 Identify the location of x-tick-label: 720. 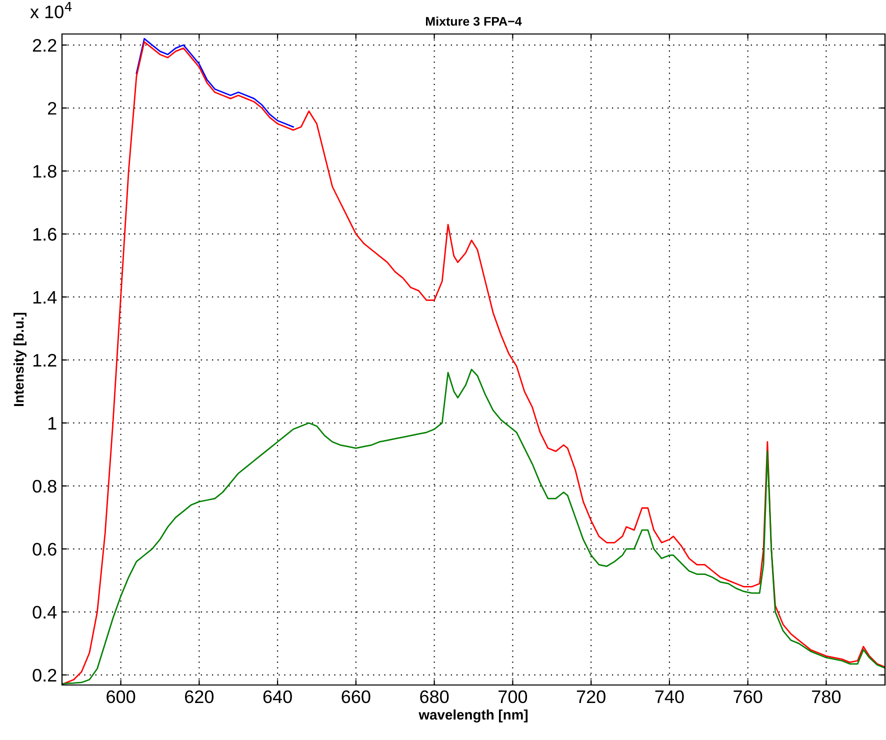
(591, 697).